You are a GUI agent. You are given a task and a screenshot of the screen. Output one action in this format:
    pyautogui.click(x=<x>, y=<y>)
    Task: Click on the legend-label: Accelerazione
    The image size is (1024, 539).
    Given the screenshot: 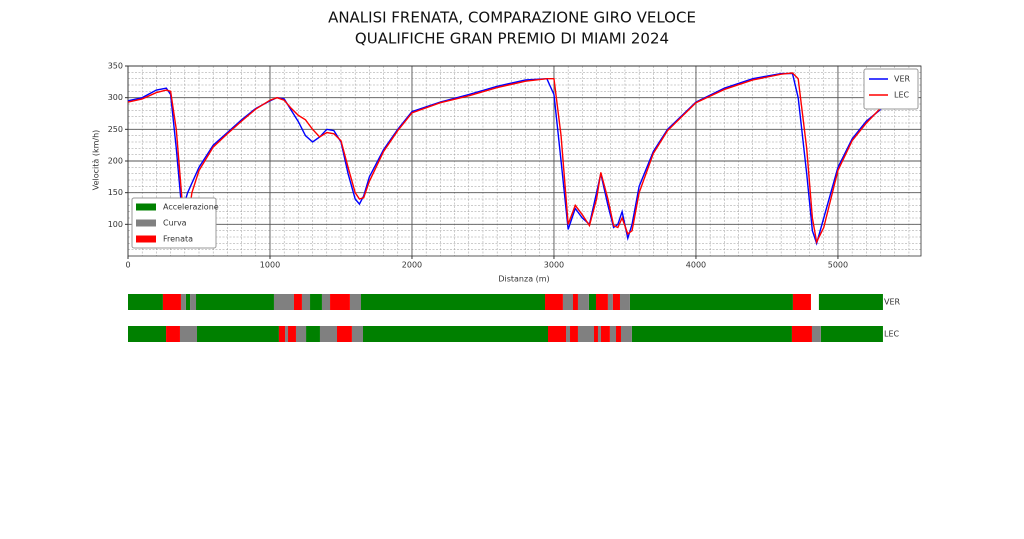 What is the action you would take?
    pyautogui.click(x=191, y=207)
    